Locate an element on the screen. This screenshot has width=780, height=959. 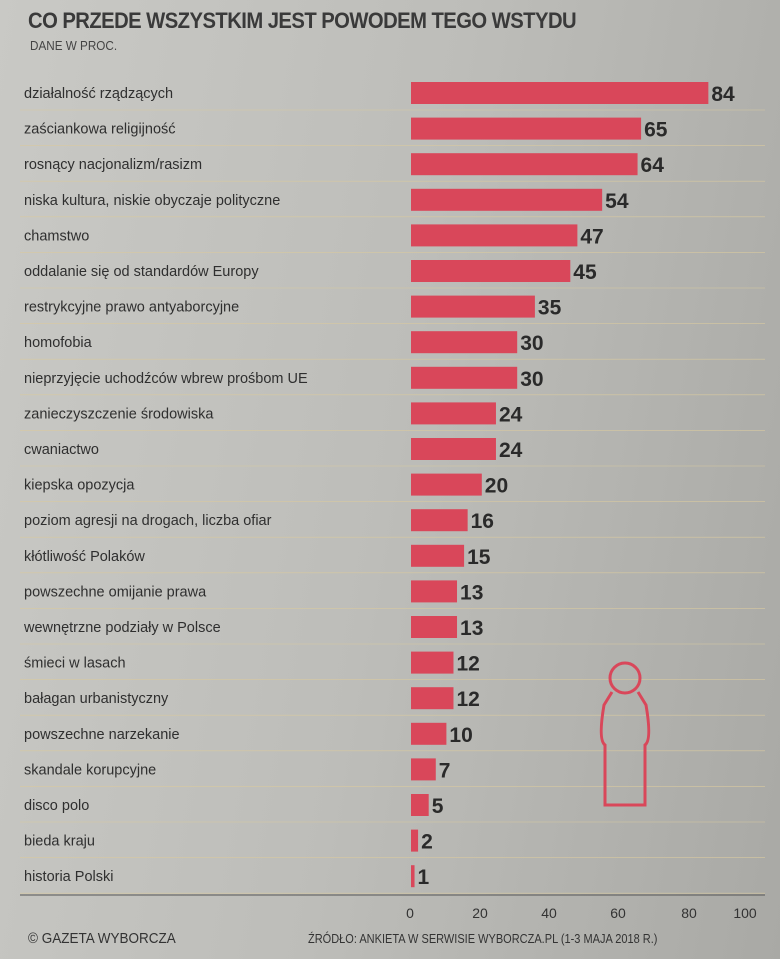
value-label: 10 is located at coordinates (460, 735).